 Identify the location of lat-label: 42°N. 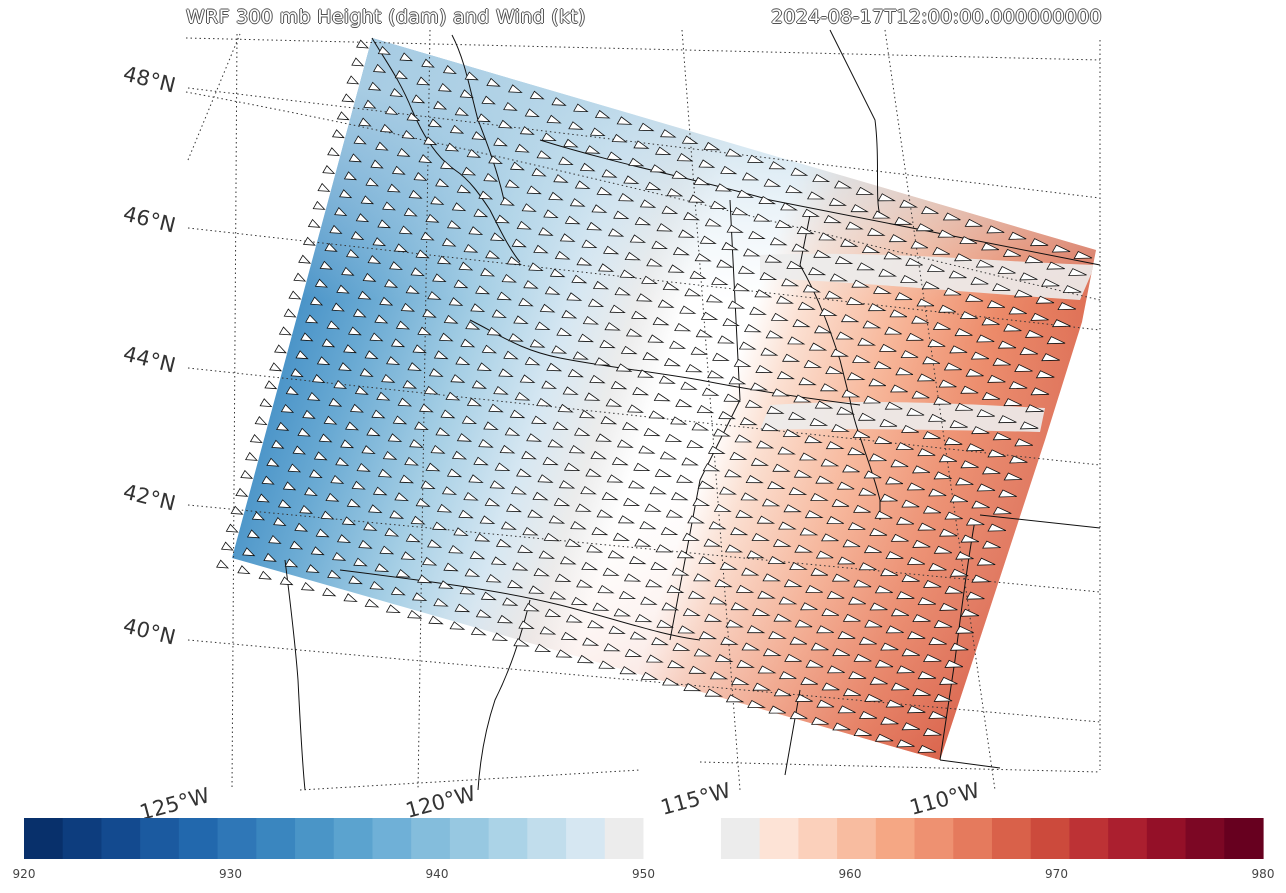
(149, 498).